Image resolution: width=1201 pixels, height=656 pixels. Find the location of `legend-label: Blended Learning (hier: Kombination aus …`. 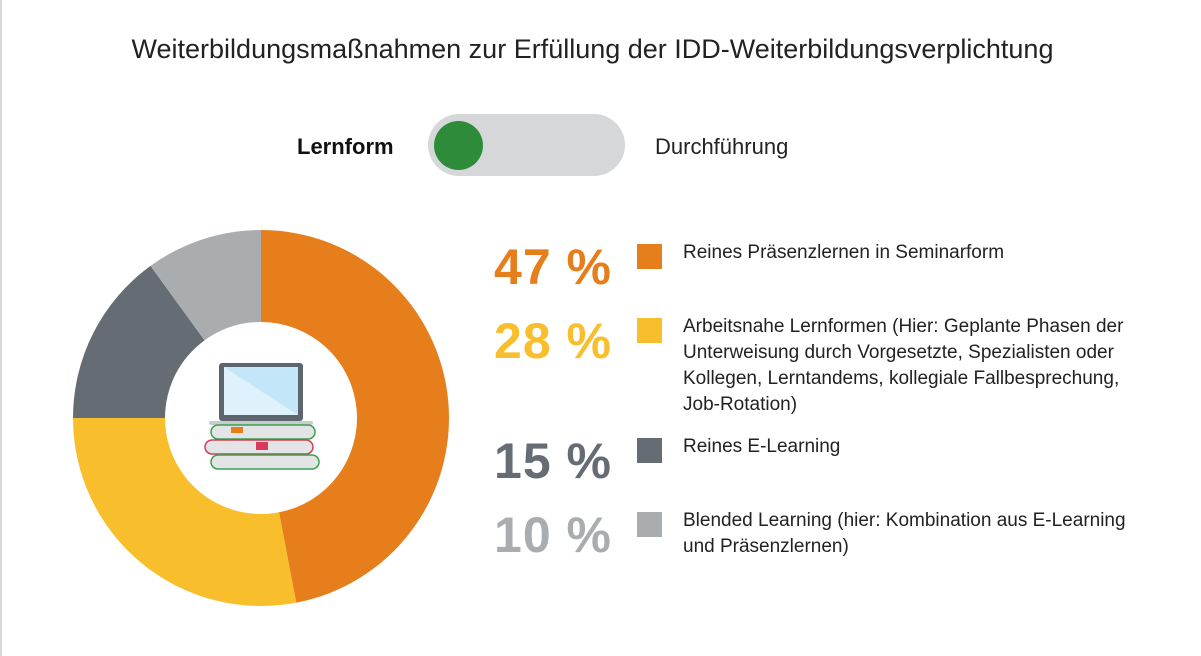

legend-label: Blended Learning (hier: Kombination aus … is located at coordinates (904, 533).